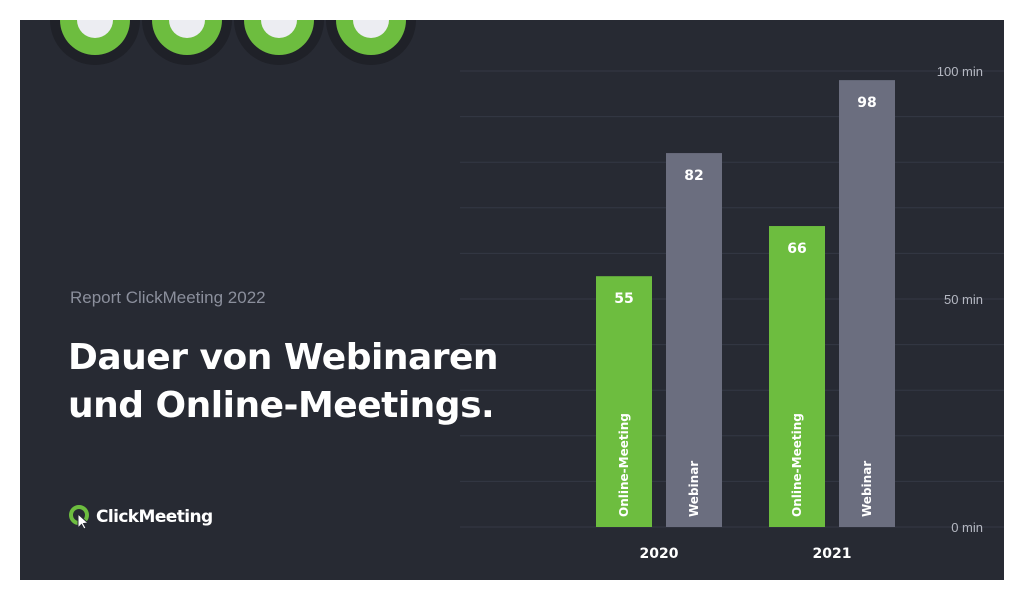 The height and width of the screenshot is (600, 1024). I want to click on clickmeeting-logo-icon, so click(79, 517).